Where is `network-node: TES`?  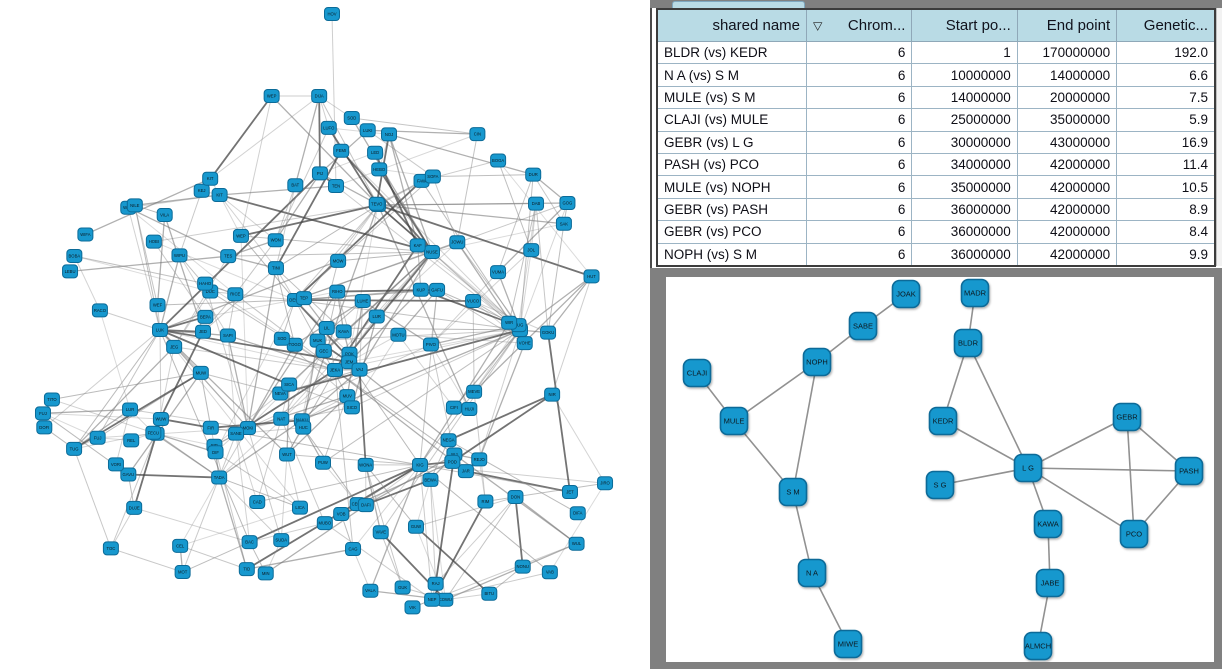 network-node: TES is located at coordinates (228, 256).